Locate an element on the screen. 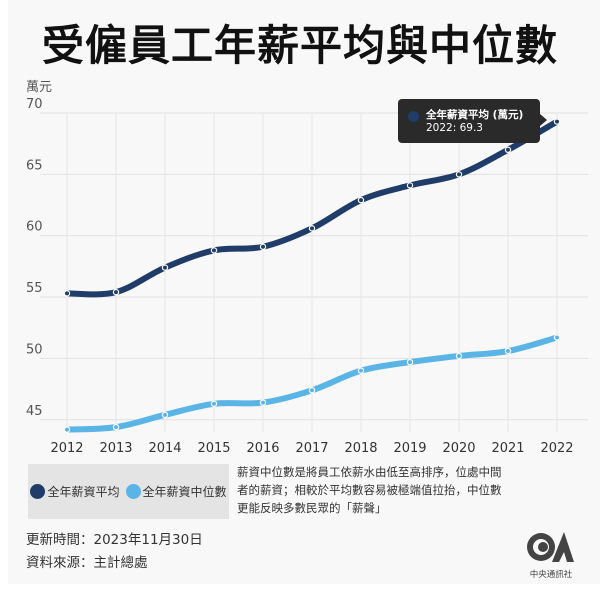 This screenshot has height=600, width=600. x-tick-label: 2012 is located at coordinates (66, 448).